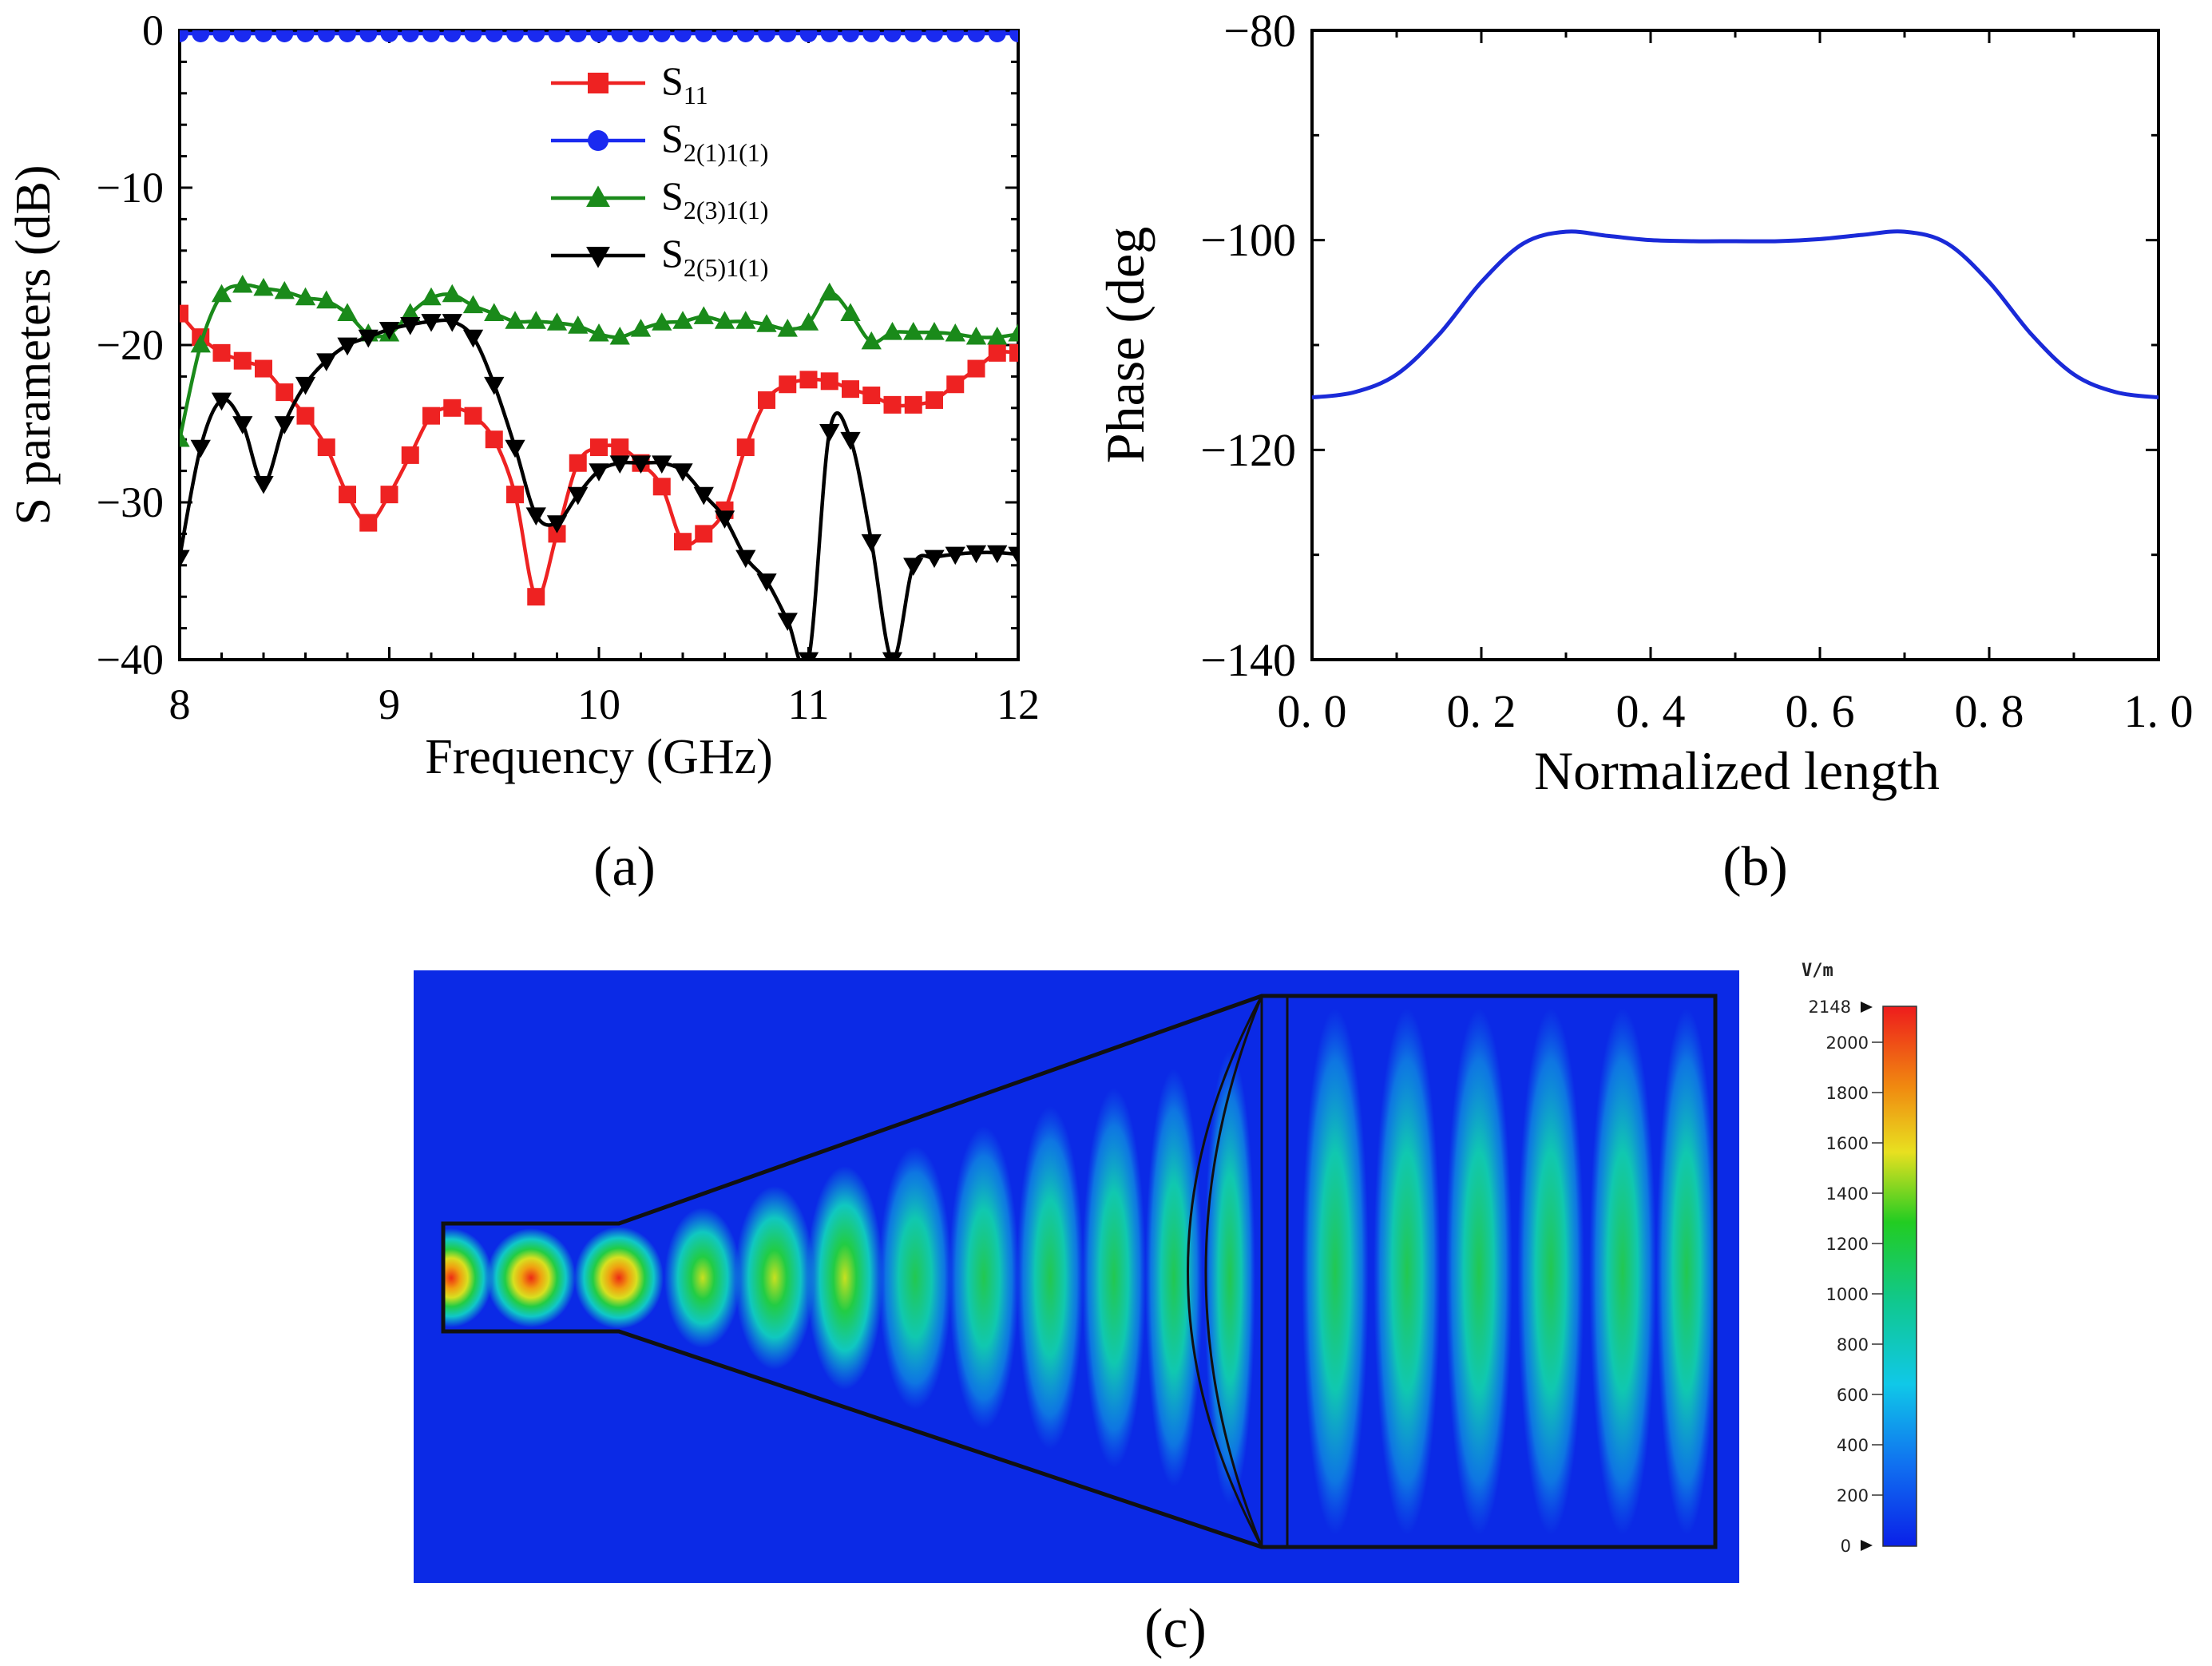 This screenshot has height=1666, width=2212. Describe the element at coordinates (598, 704) in the screenshot. I see `a-xtick-label: 10` at that location.